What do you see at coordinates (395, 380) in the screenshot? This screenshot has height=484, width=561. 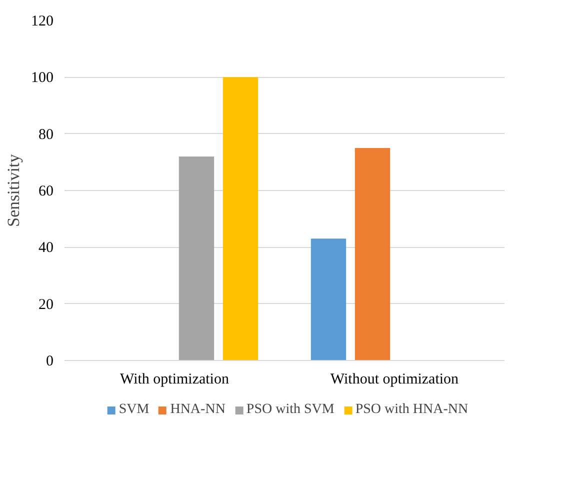 I see `x-tick-label: Without optimization` at bounding box center [395, 380].